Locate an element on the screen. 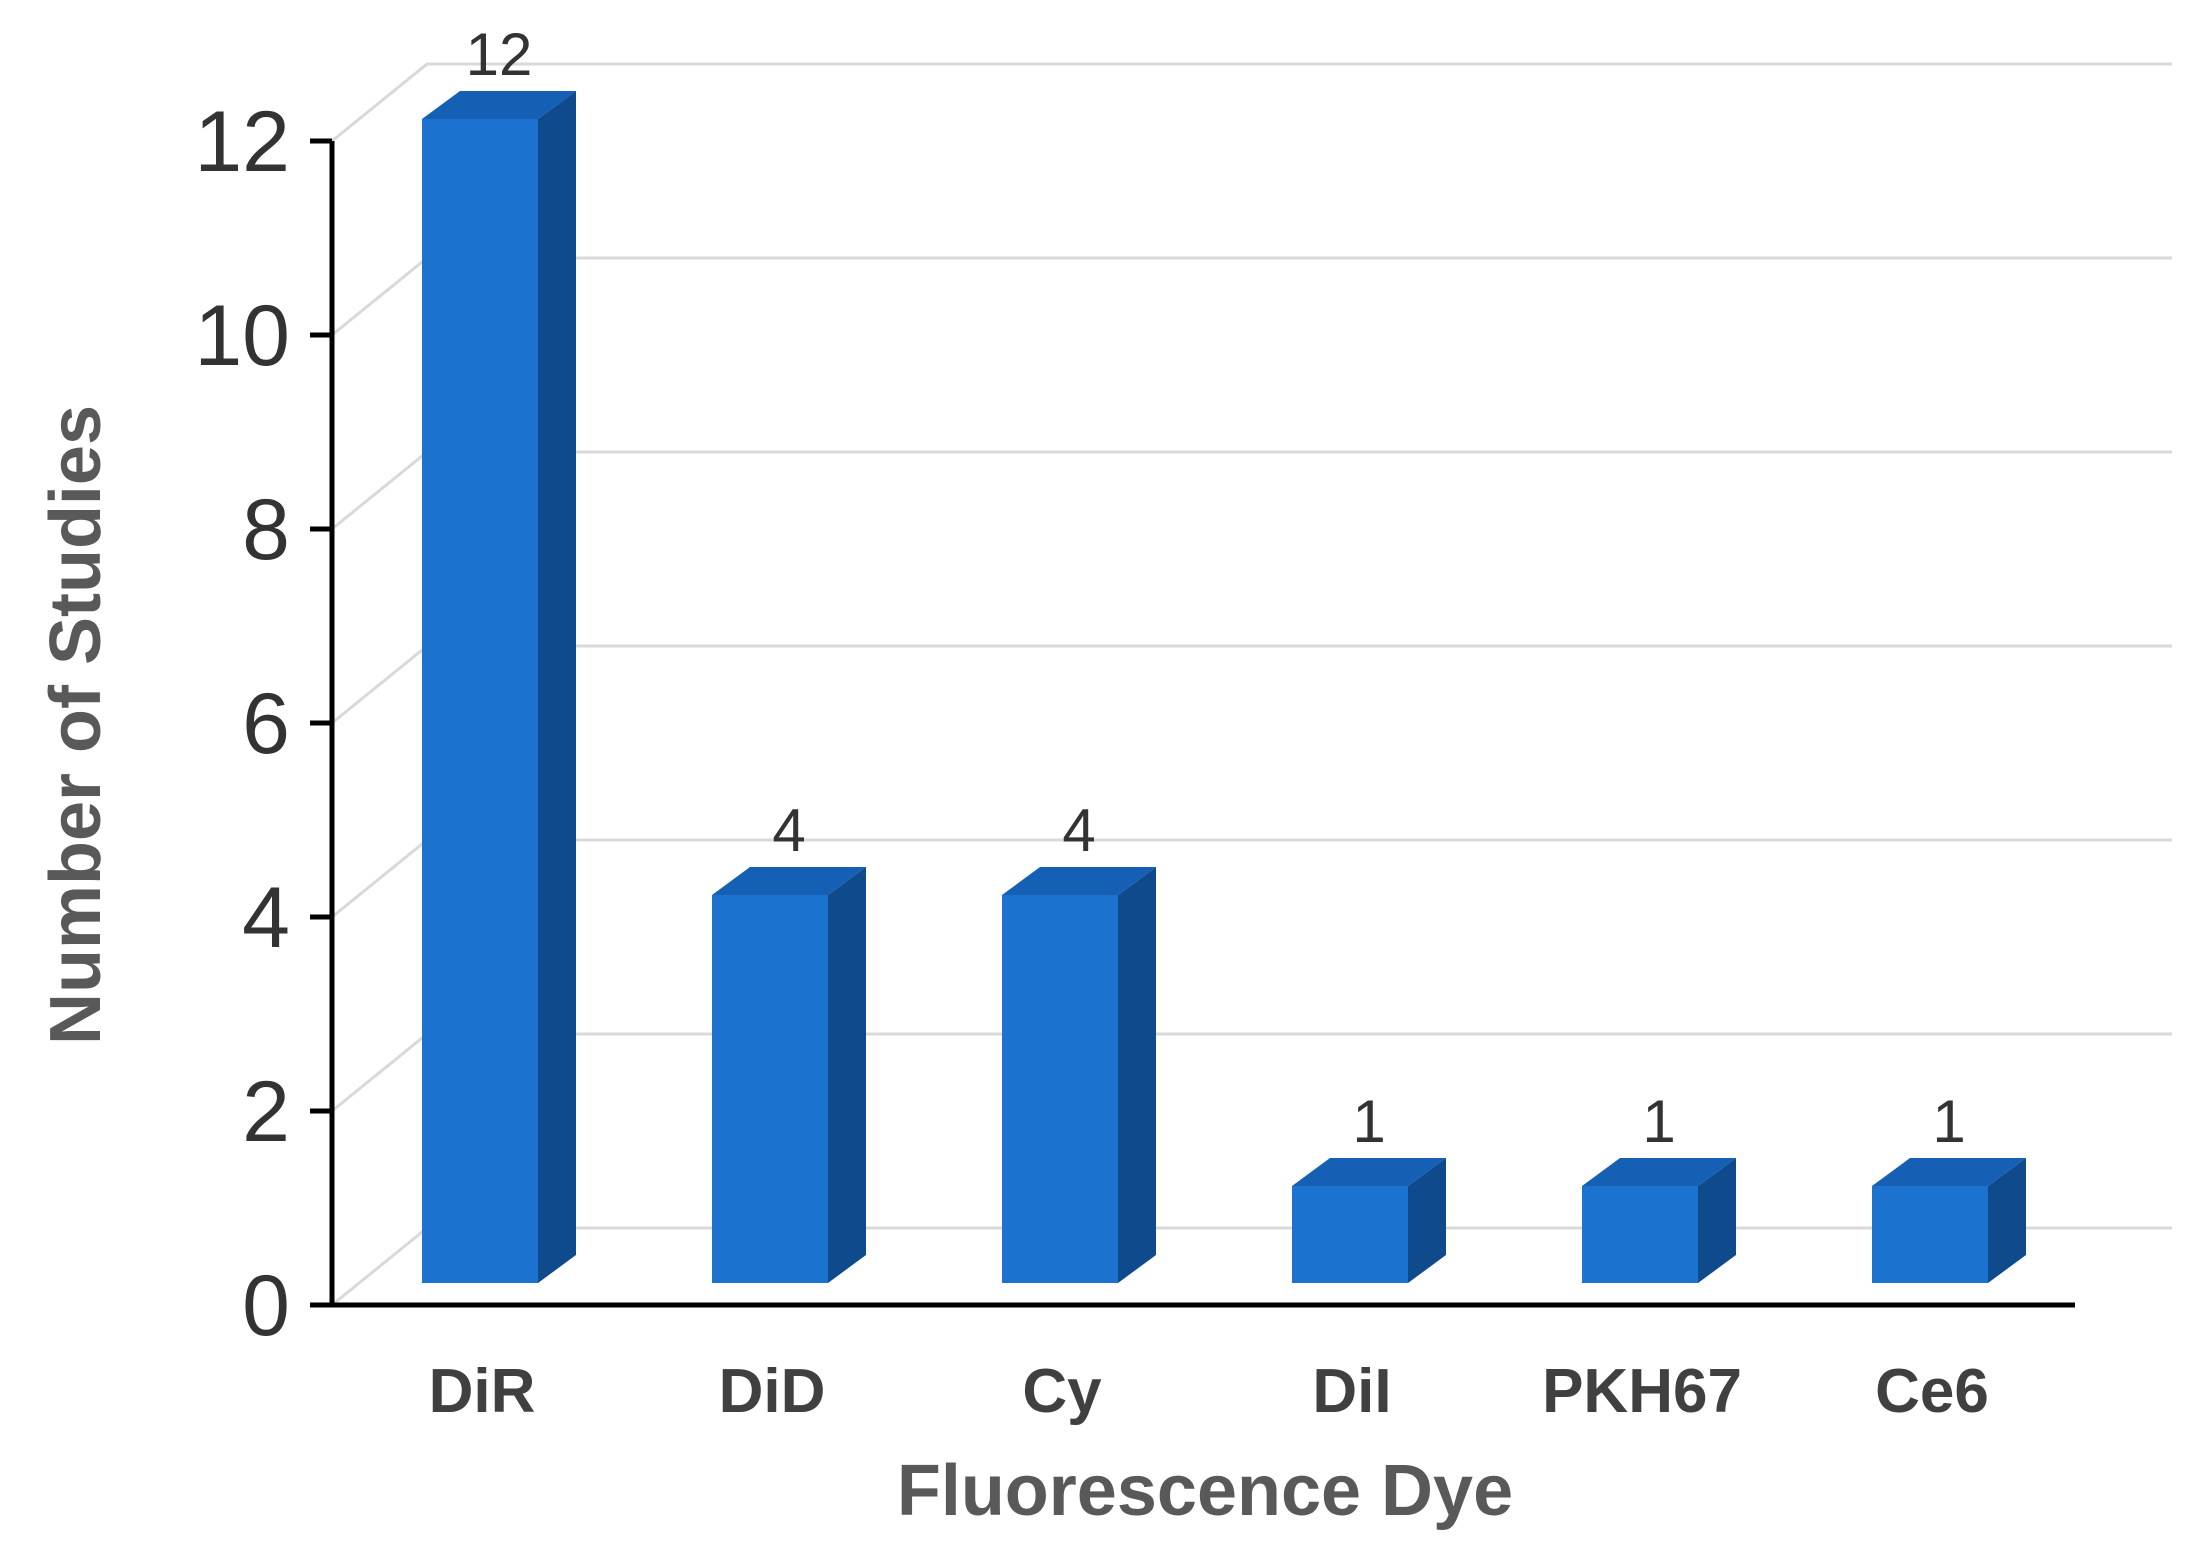  x-tick-label: Ce6 is located at coordinates (1932, 1391).